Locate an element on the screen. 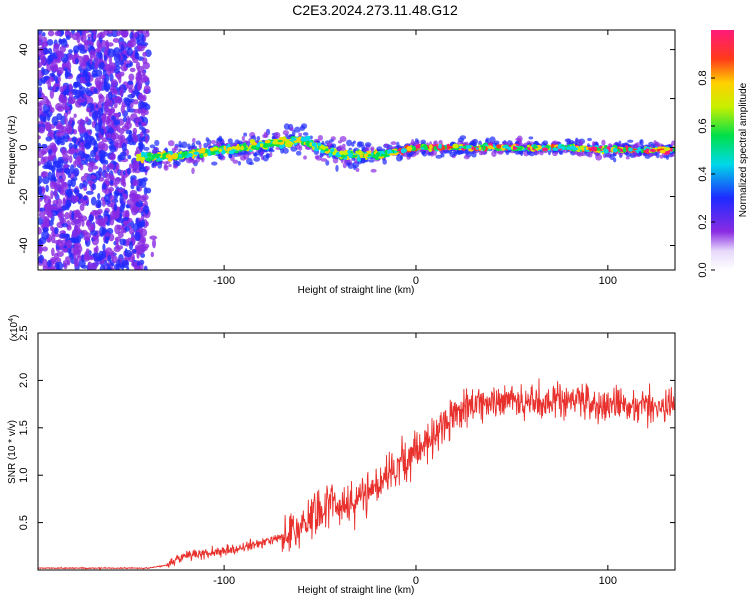 This screenshot has height=600, width=750. snr-y-tick-label: 0.5 is located at coordinates (24, 522).